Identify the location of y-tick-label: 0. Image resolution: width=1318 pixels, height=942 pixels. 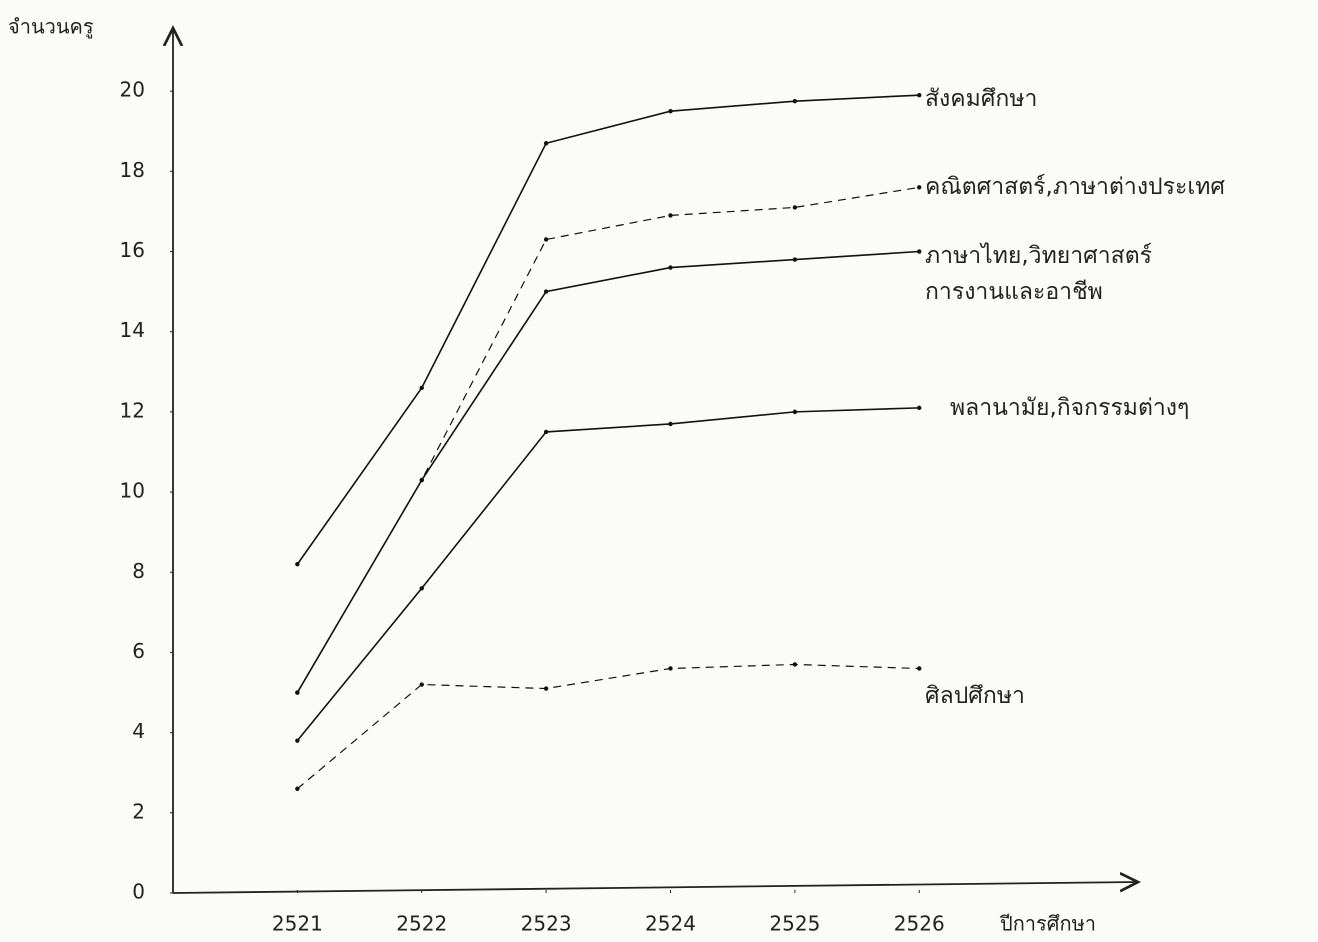
(138, 892).